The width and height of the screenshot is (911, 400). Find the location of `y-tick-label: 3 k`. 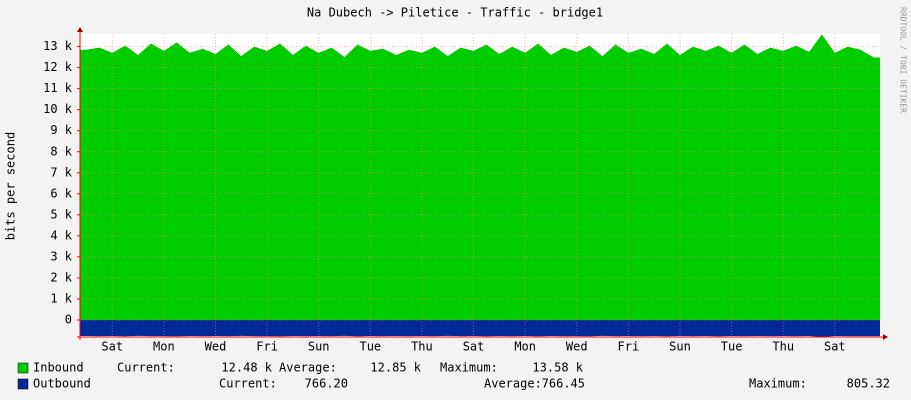

y-tick-label: 3 k is located at coordinates (61, 256).